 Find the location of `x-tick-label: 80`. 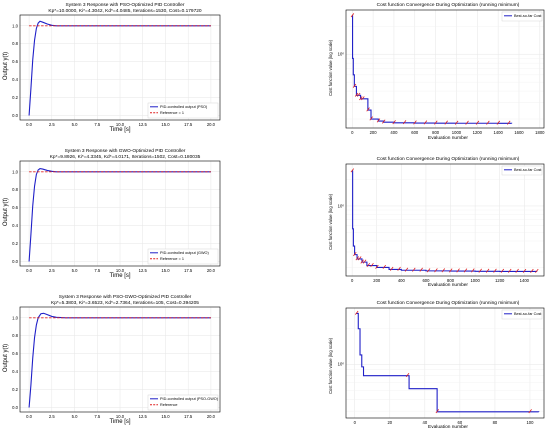

x-tick-label: 80 is located at coordinates (495, 422).